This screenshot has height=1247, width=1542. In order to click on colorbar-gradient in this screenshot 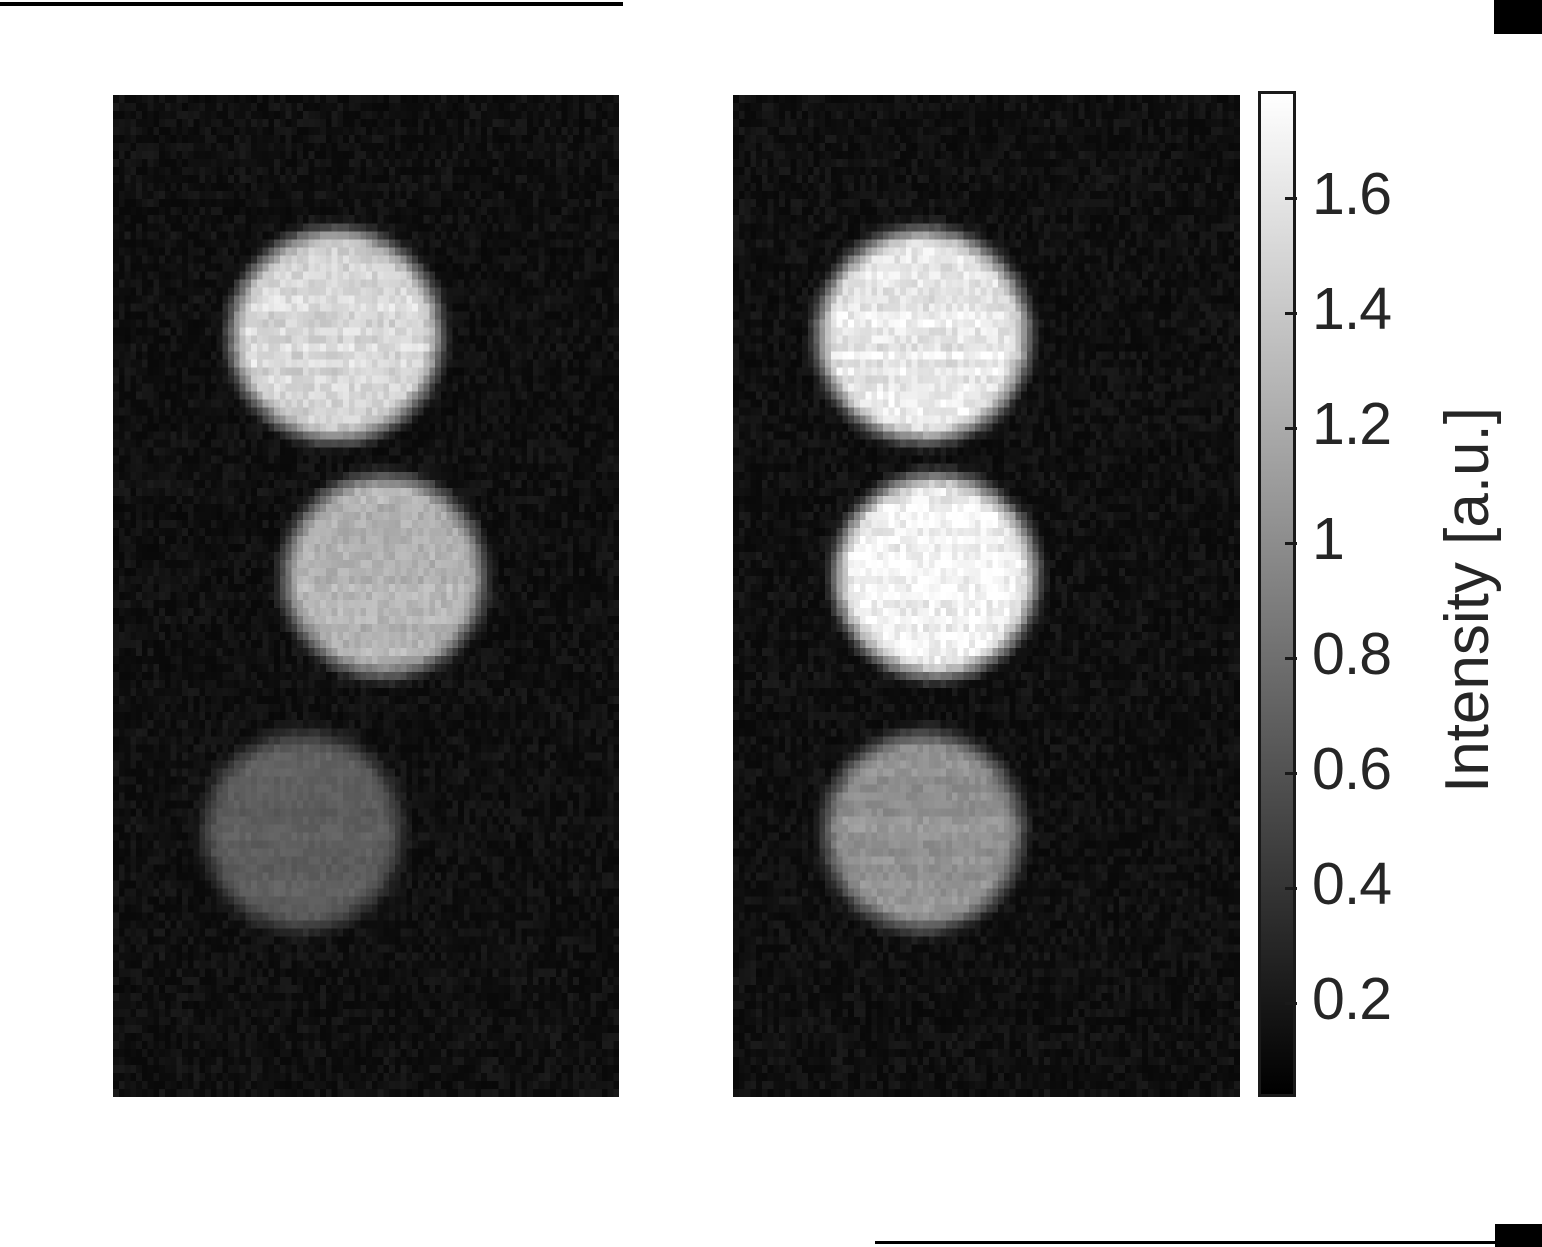, I will do `click(1277, 594)`.